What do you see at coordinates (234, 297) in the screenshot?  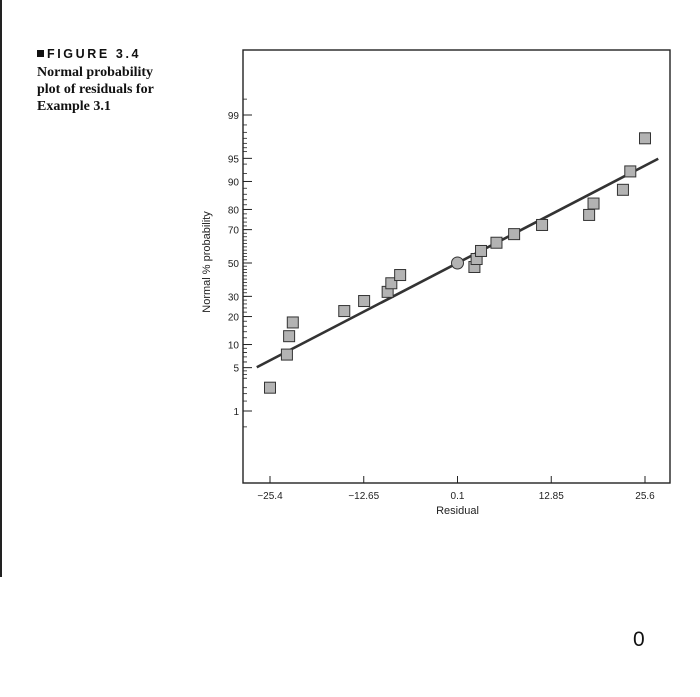 I see `y-tick-label: 30` at bounding box center [234, 297].